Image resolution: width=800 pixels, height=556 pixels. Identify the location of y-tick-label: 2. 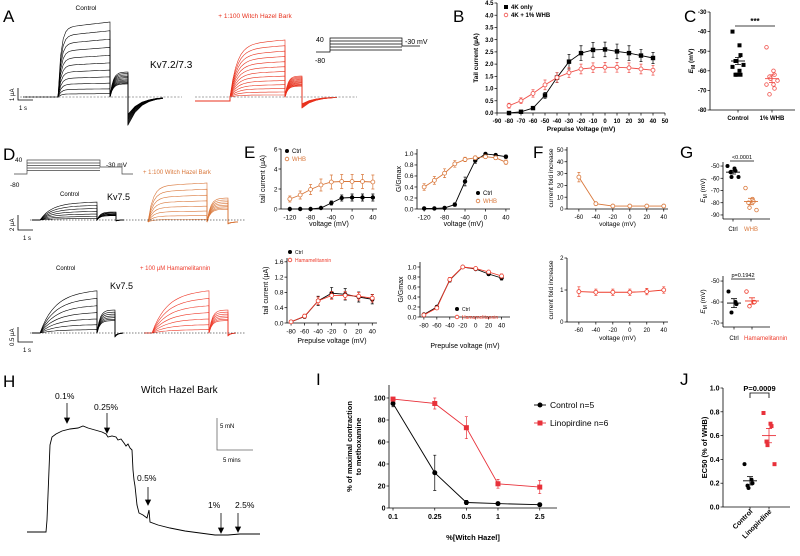
(562, 259).